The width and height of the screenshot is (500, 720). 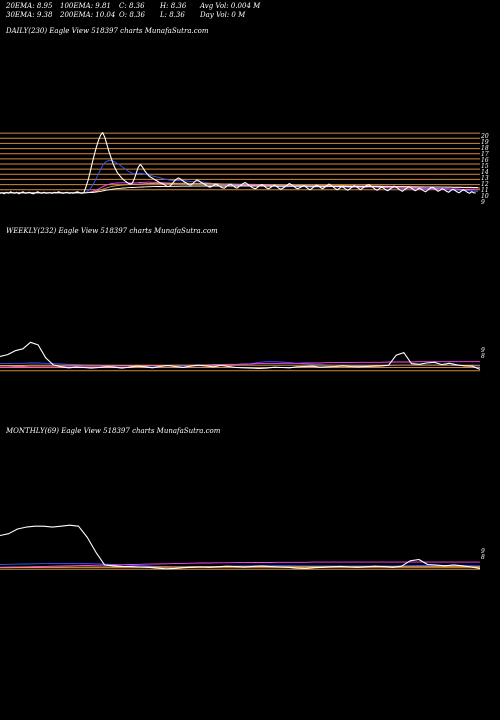 I want to click on daily-tick-label: 20, so click(x=485, y=136).